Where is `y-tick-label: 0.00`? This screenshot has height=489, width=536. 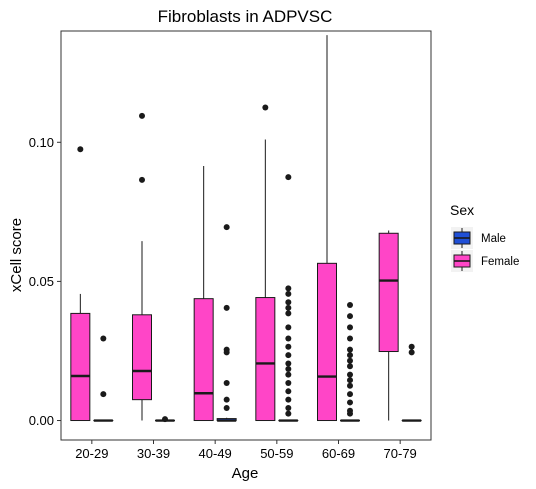 y-tick-label: 0.00 is located at coordinates (41, 420).